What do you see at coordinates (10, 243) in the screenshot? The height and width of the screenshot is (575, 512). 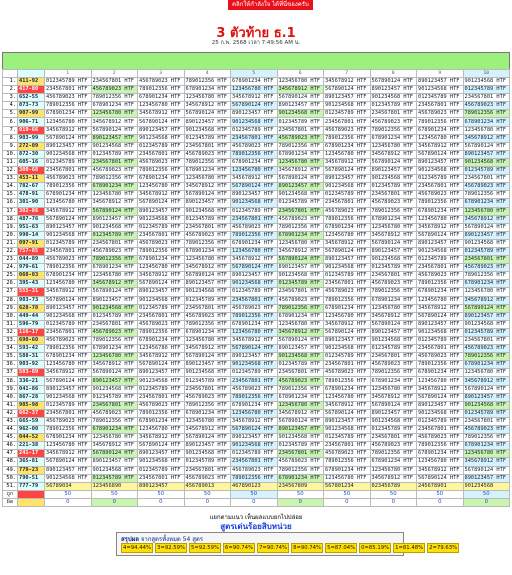 I see `row-number: 21.` at bounding box center [10, 243].